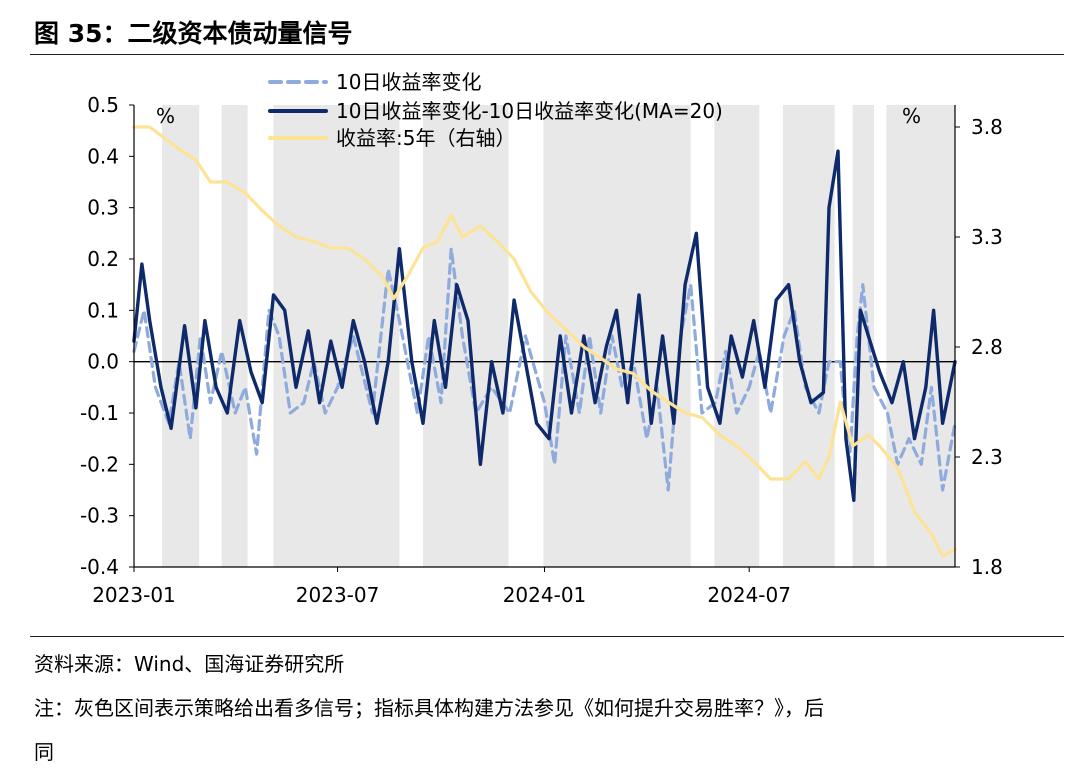  I want to click on footnote: 注：灰色区间表示策略给出看多信号；指标具体构建方法参见《如何提升交易胜率？》，后, so click(429, 708).